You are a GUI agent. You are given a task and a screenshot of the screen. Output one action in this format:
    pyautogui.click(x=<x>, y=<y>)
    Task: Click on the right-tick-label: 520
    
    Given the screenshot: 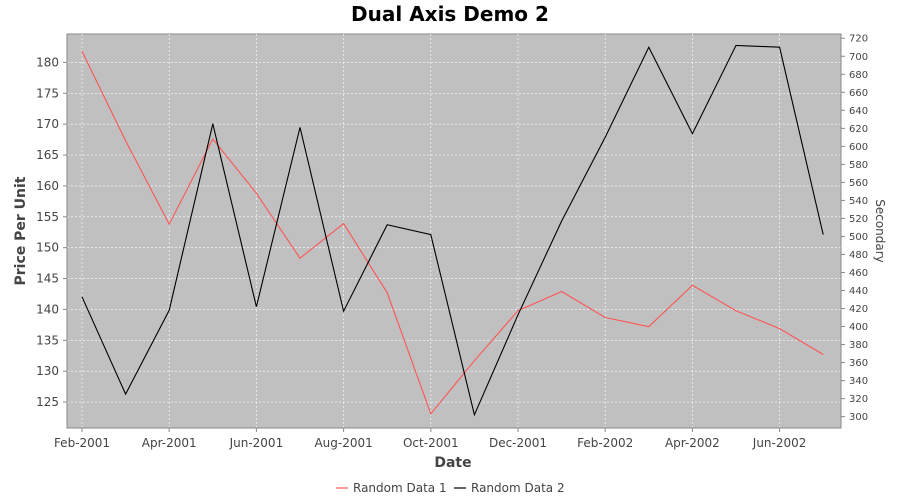 What is the action you would take?
    pyautogui.click(x=858, y=219)
    